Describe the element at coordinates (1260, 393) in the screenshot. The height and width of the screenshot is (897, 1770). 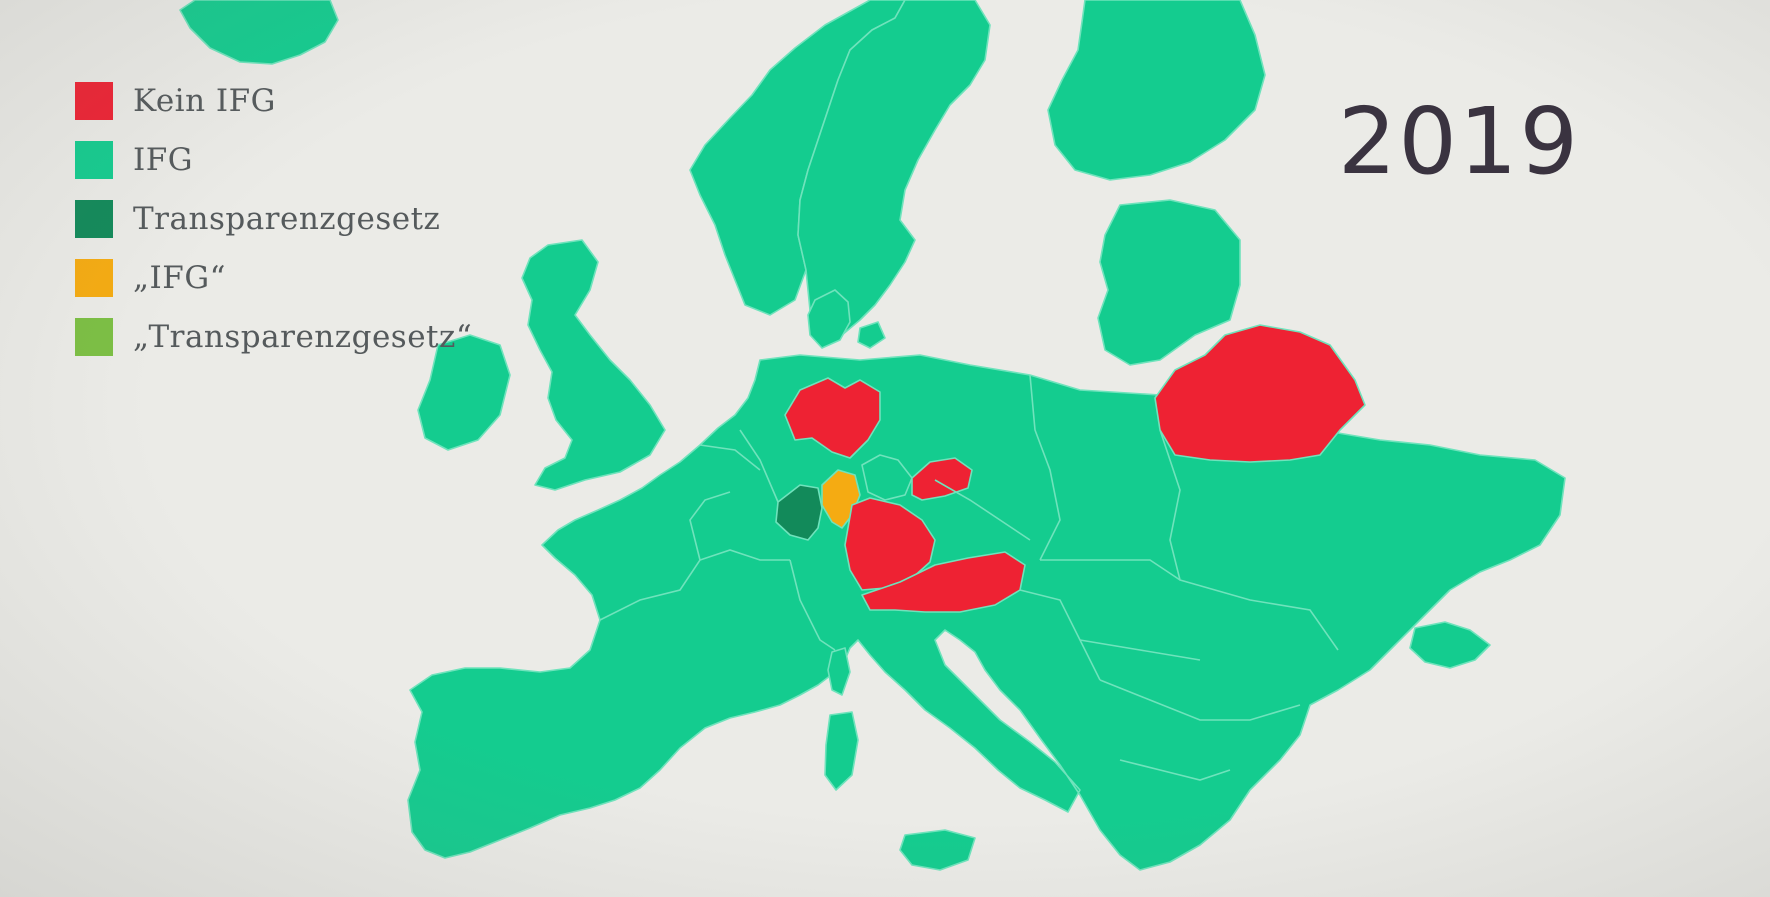
I see `region-belarus` at that location.